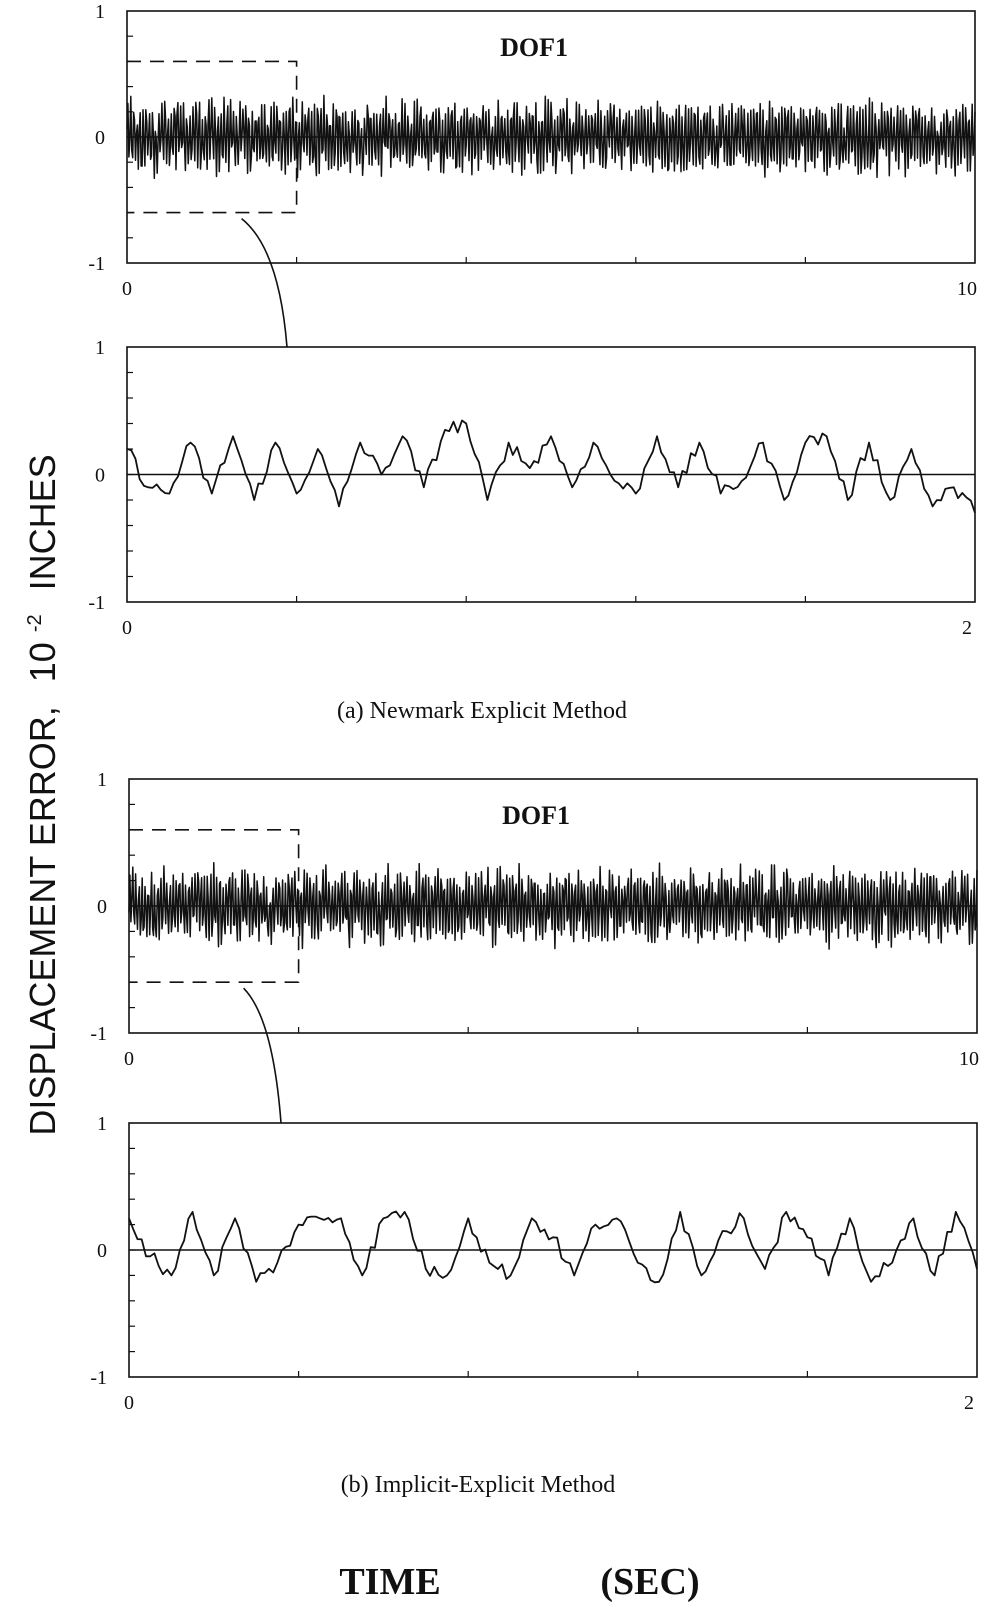 Image resolution: width=1008 pixels, height=1611 pixels. I want to click on x-axis-label: TIME, so click(389, 1582).